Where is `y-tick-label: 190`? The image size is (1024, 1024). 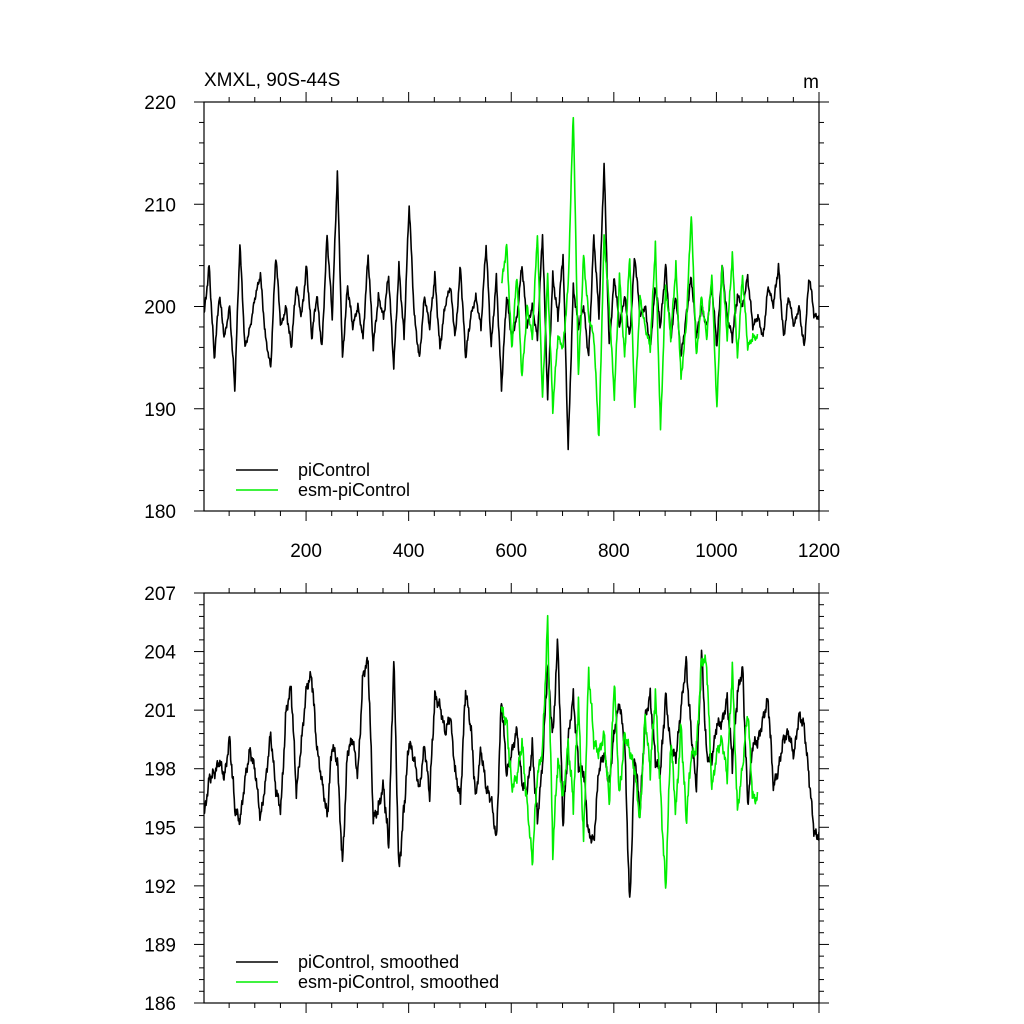
y-tick-label: 190 is located at coordinates (160, 410).